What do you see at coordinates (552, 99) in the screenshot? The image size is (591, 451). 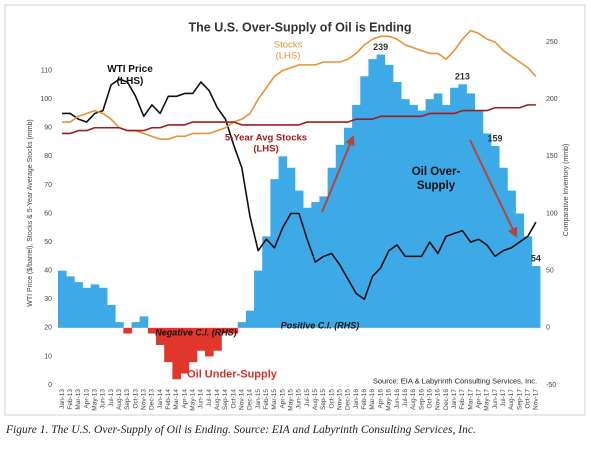 I see `y2-tick-label: 200` at bounding box center [552, 99].